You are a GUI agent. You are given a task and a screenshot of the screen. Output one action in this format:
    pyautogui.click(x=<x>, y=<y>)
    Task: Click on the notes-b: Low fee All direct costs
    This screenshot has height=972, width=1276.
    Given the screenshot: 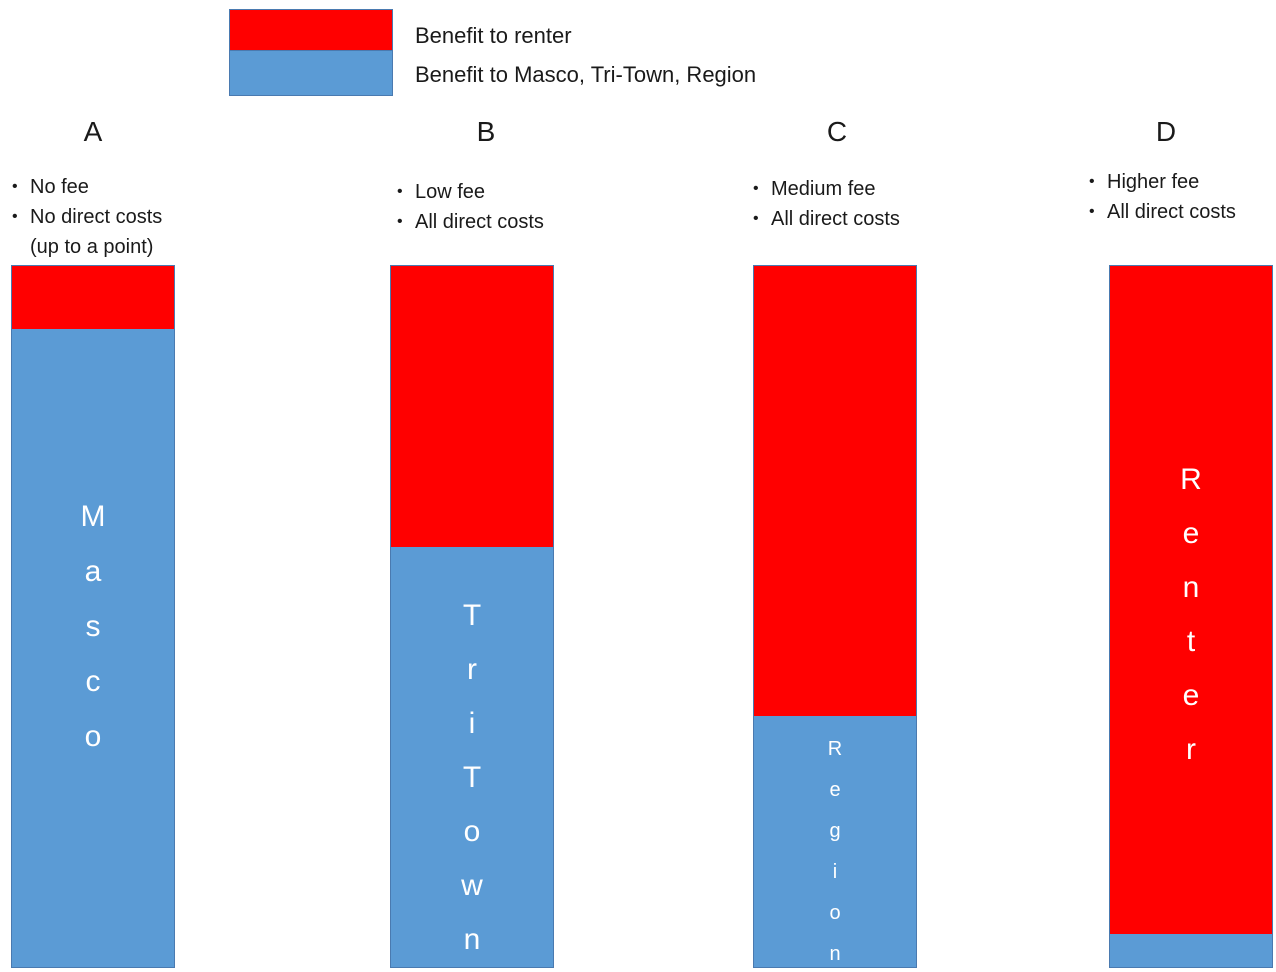 What is the action you would take?
    pyautogui.click(x=469, y=207)
    